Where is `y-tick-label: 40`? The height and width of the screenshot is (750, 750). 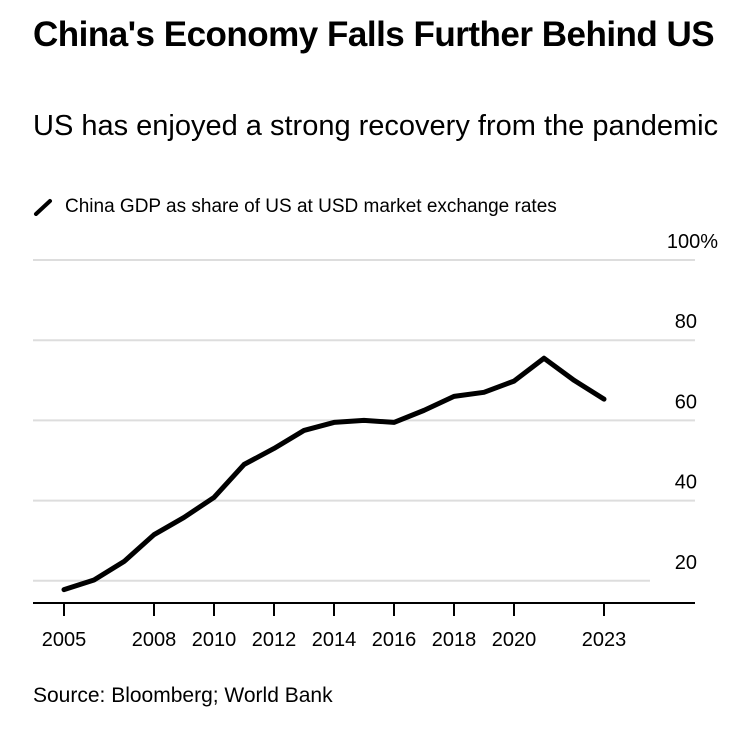
y-tick-label: 40 is located at coordinates (686, 483).